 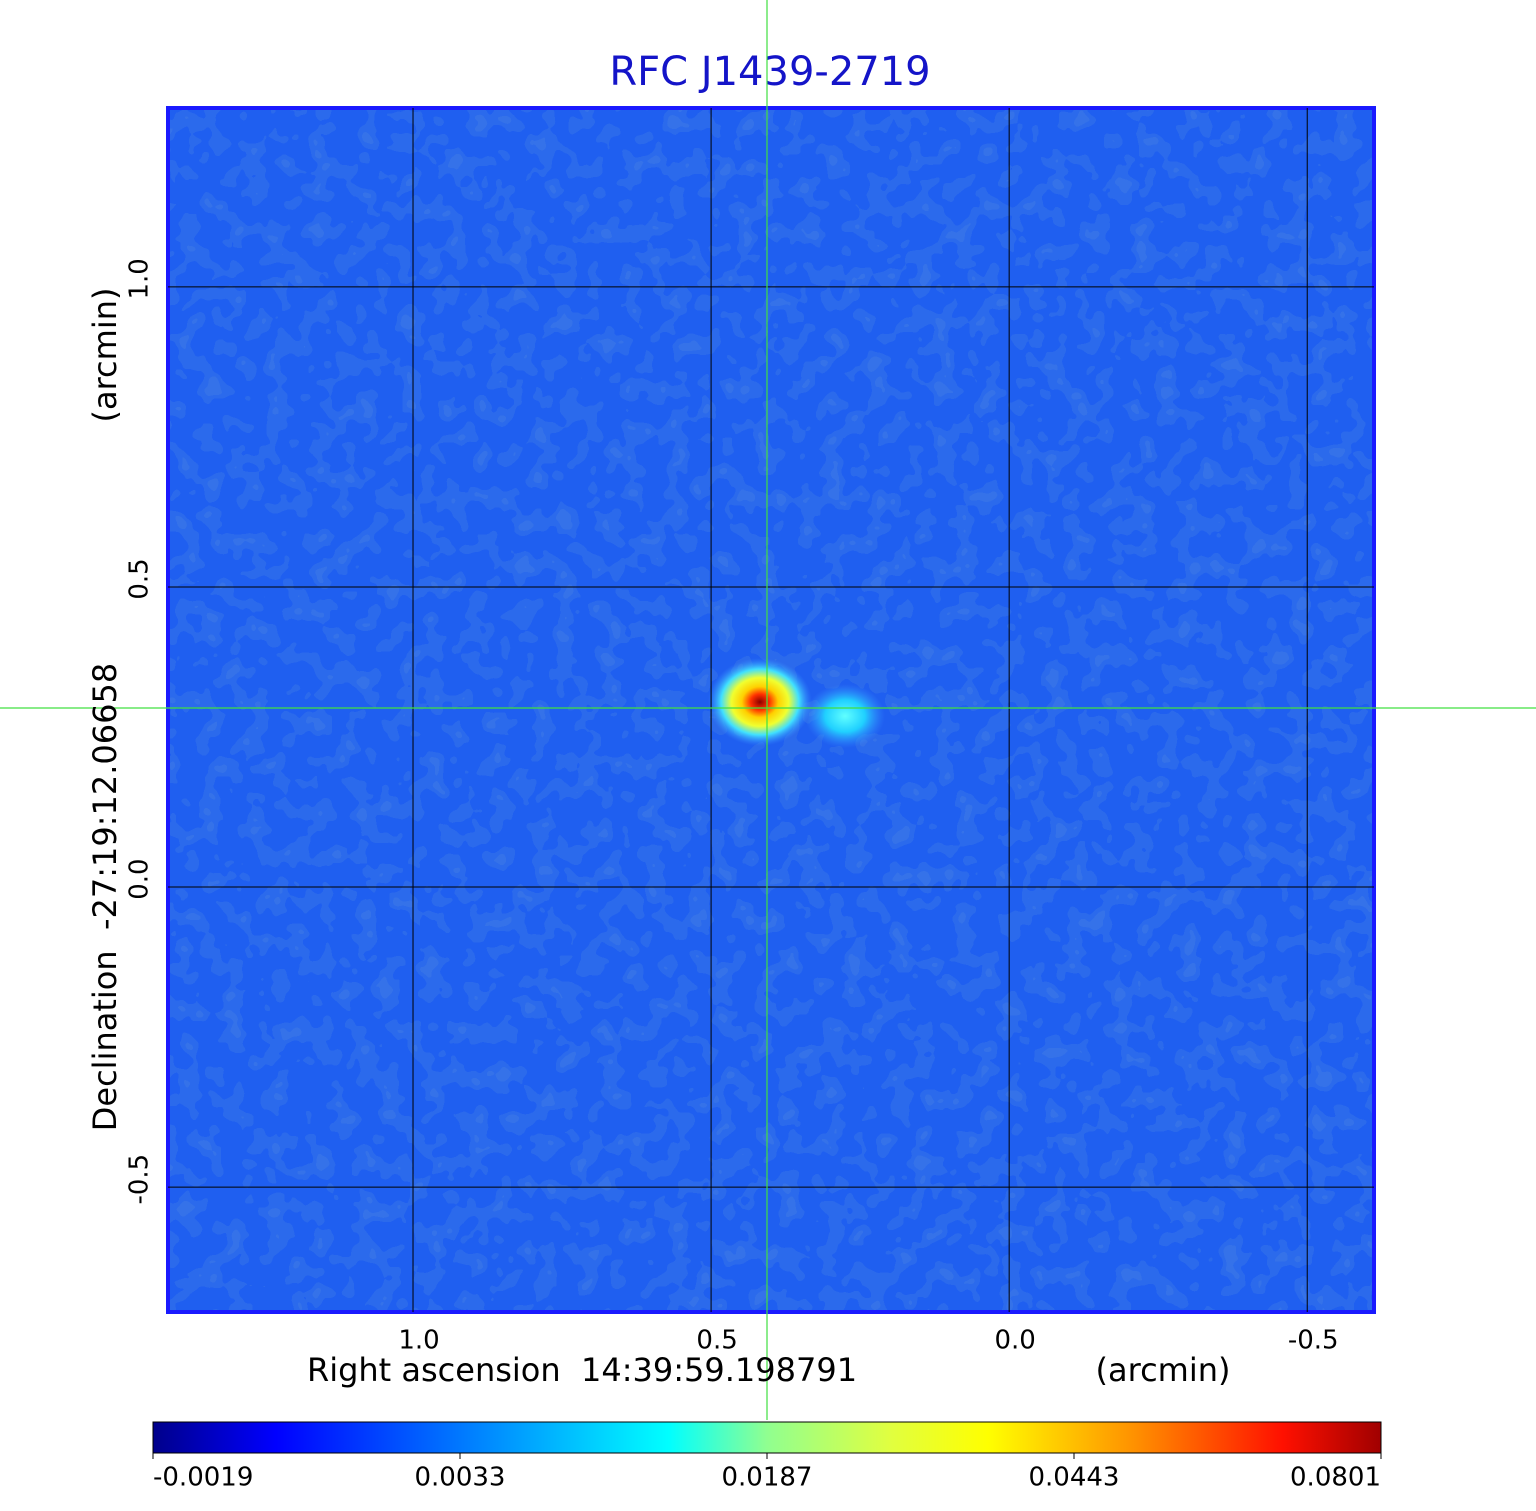 What do you see at coordinates (767, 1478) in the screenshot?
I see `colorbar-tick-label: 0.0187` at bounding box center [767, 1478].